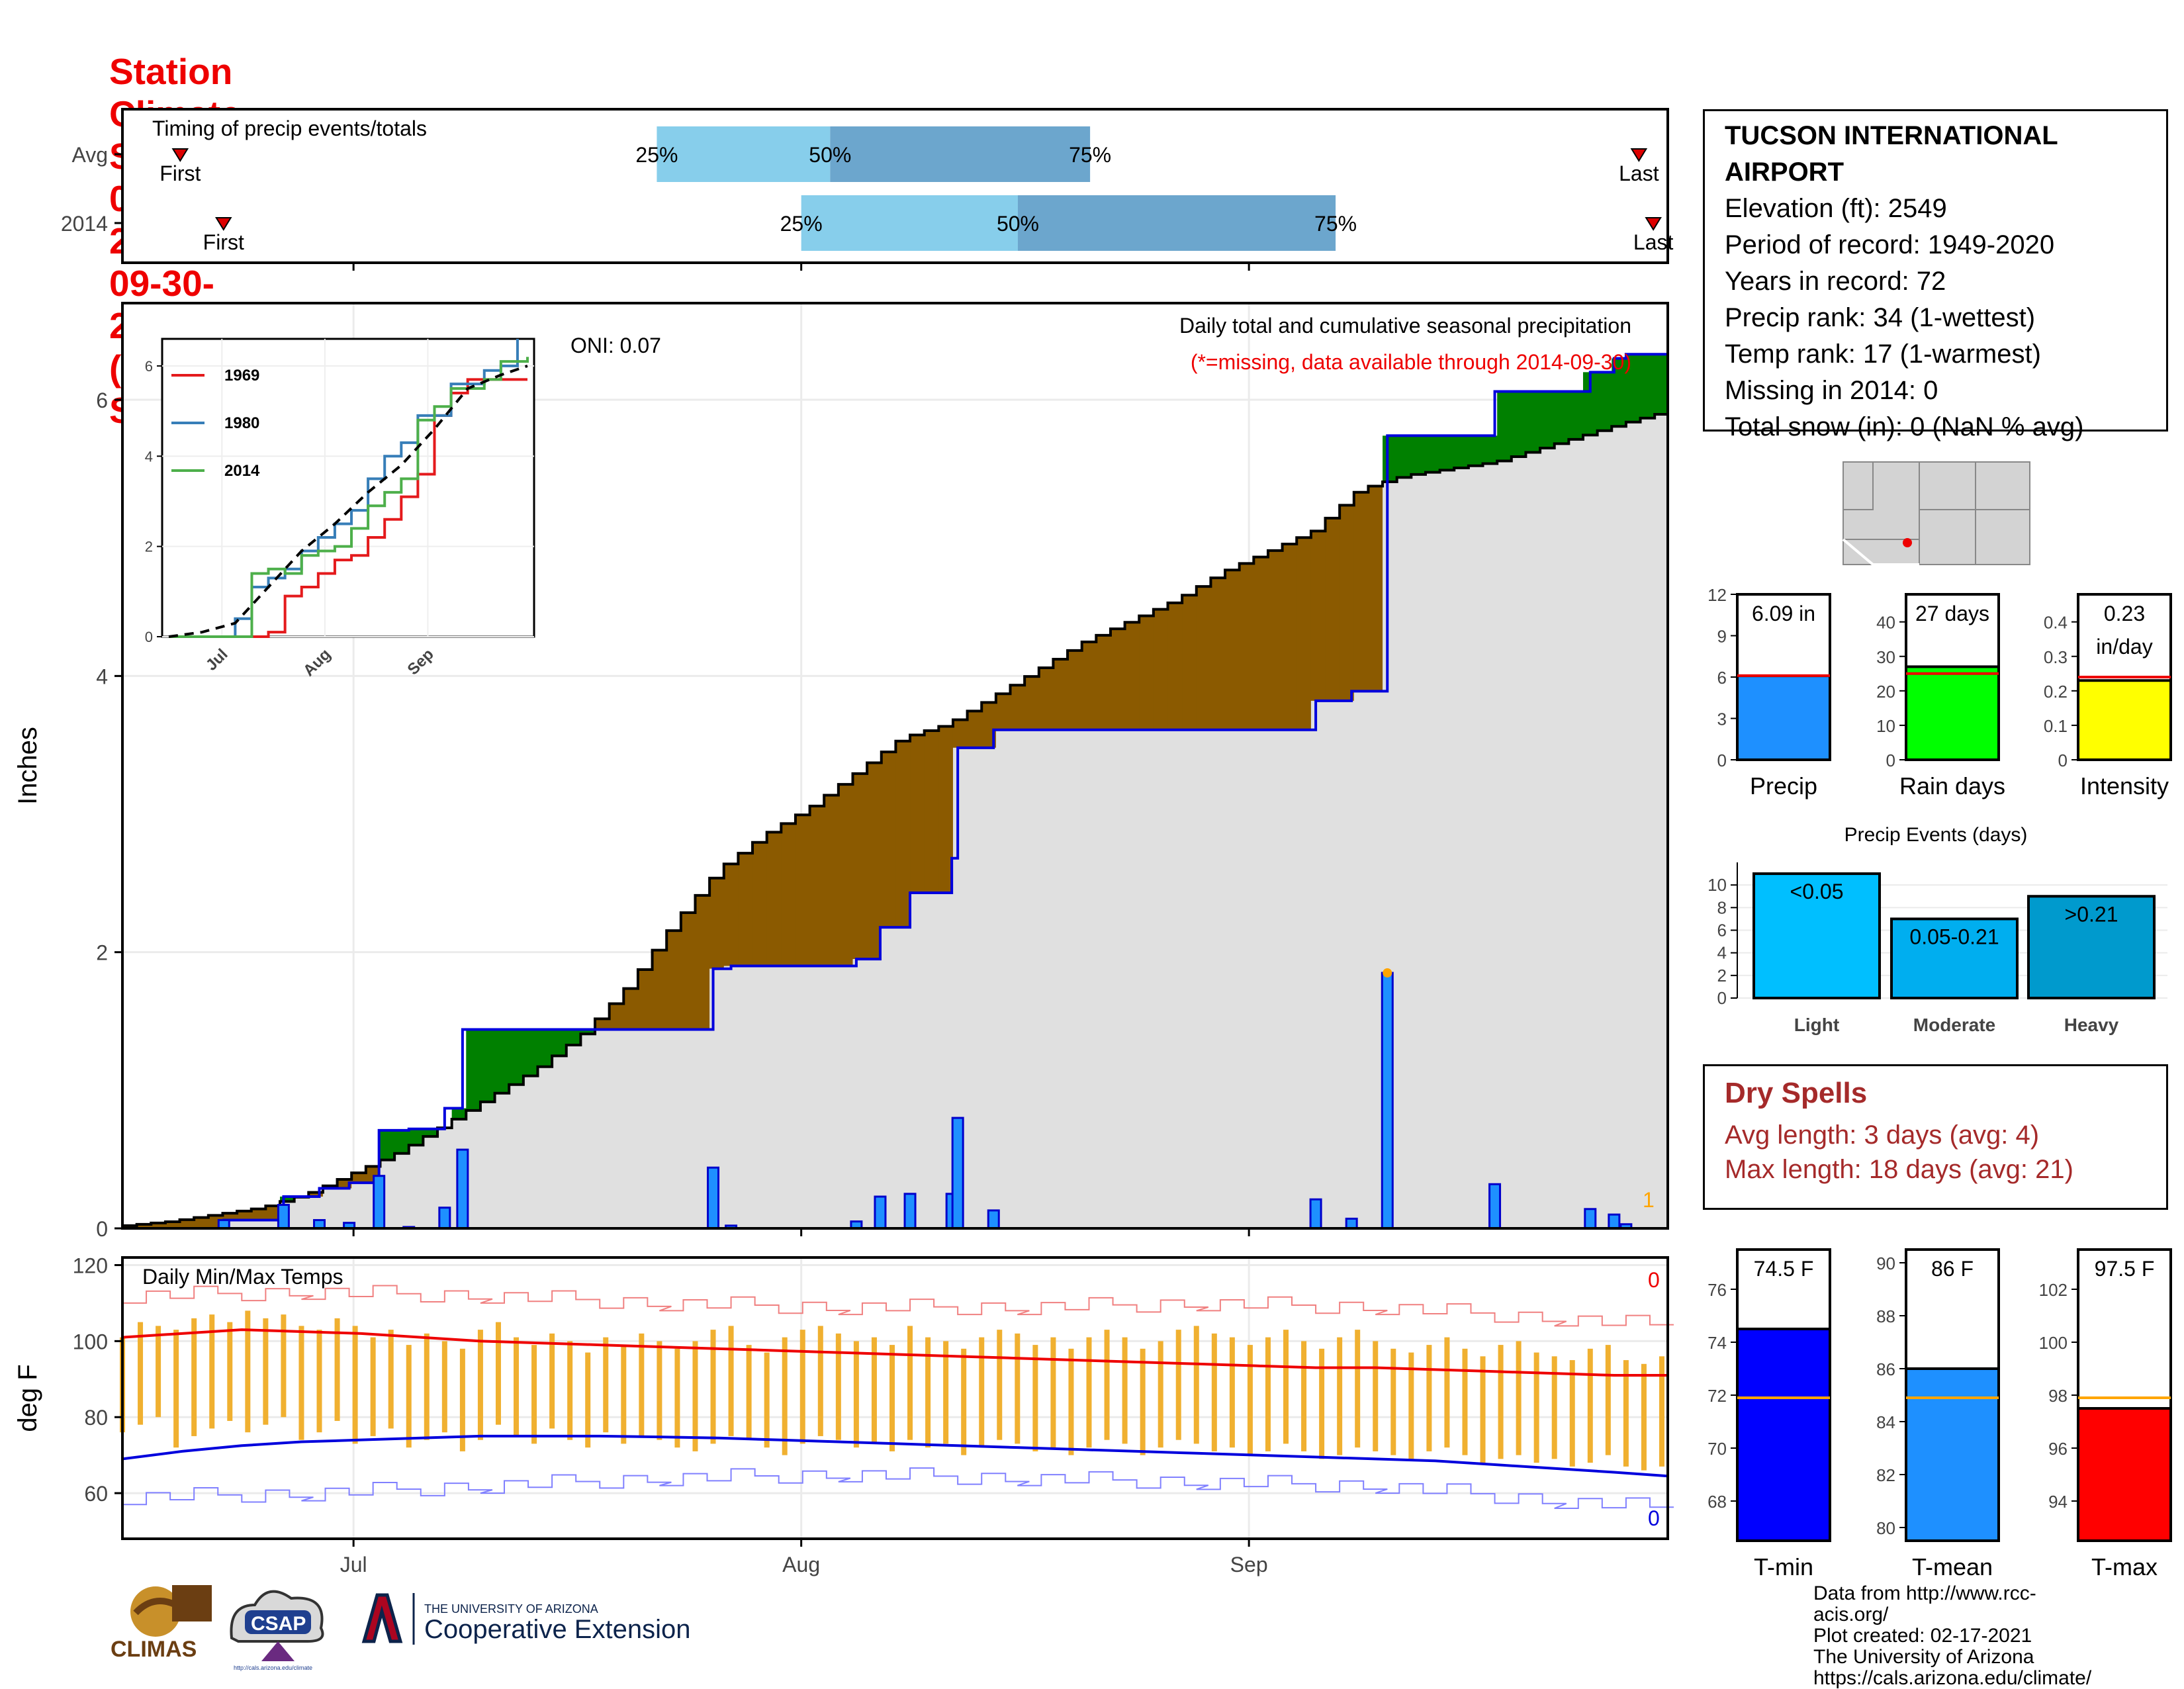 The width and height of the screenshot is (2184, 1689). What do you see at coordinates (1891, 154) in the screenshot?
I see `station-name: TUCSON INTERNATIONAL AIRPORT` at bounding box center [1891, 154].